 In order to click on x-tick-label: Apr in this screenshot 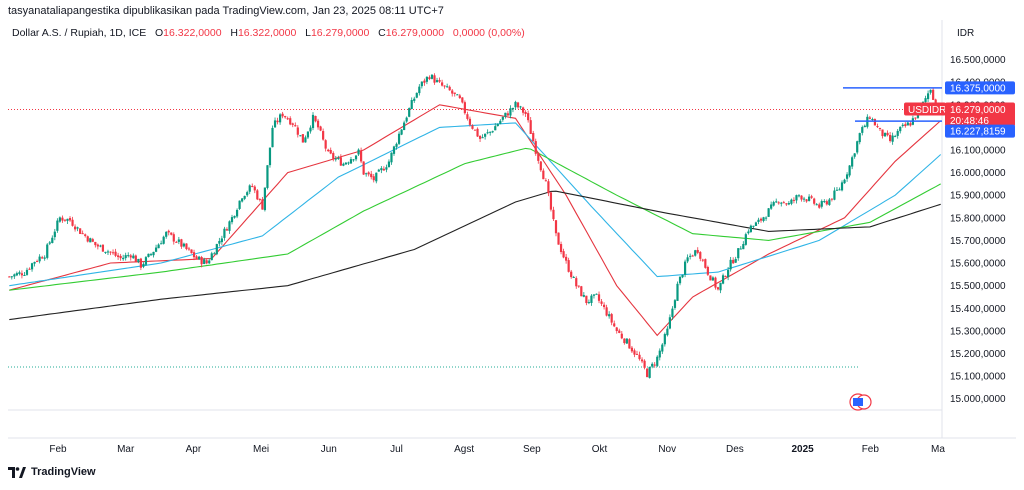, I will do `click(194, 449)`.